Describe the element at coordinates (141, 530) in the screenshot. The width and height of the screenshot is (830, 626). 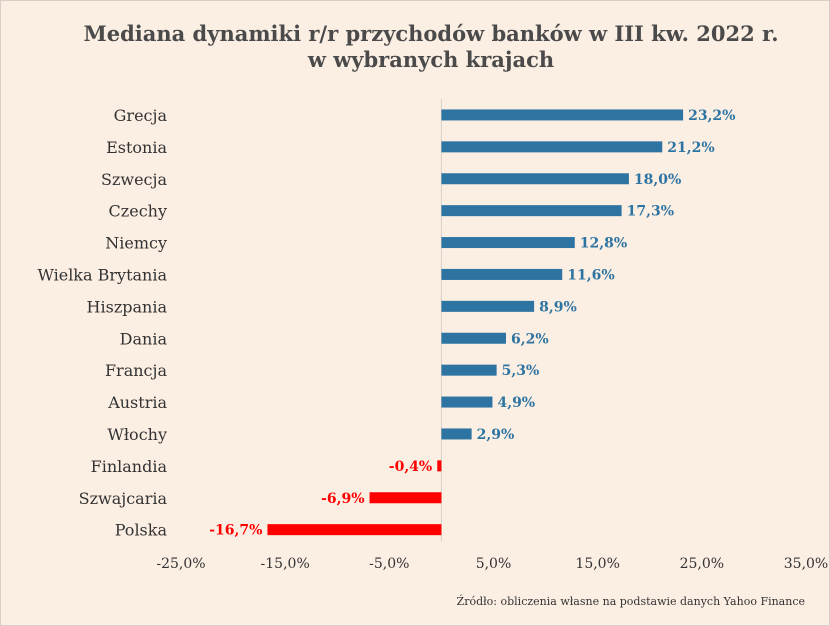
I see `category-label: Polska` at that location.